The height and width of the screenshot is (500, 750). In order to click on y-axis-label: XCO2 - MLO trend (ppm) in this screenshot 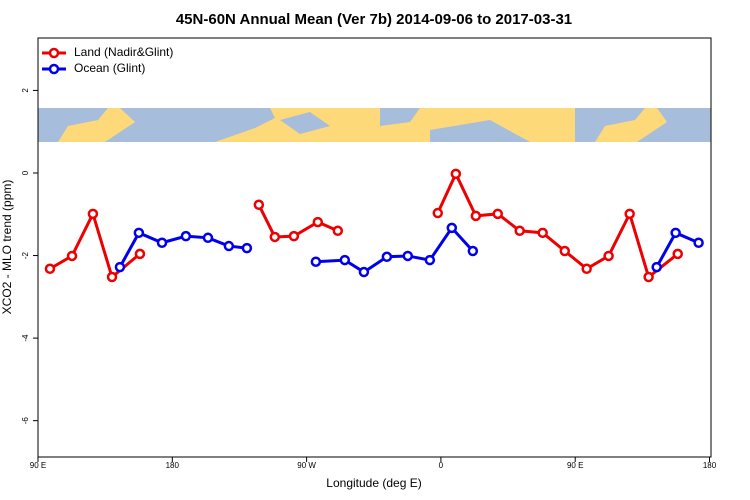, I will do `click(7, 247)`.